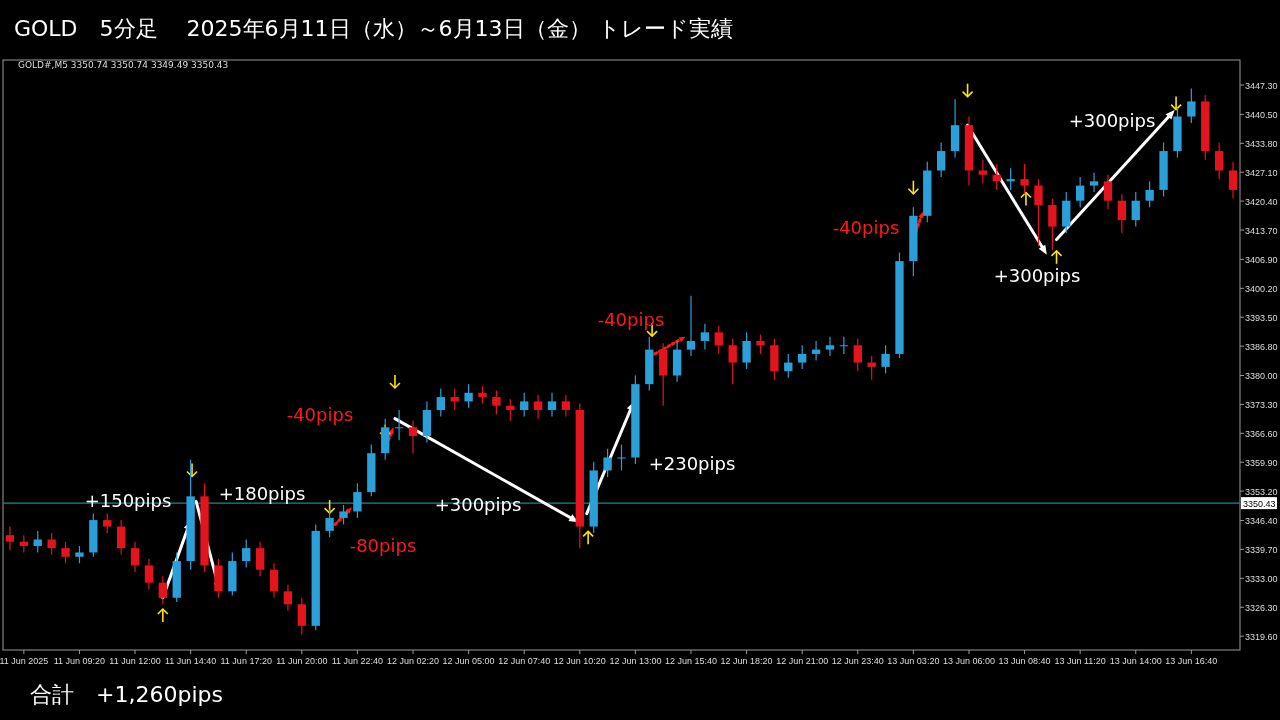  I want to click on y-tick-label: 3380.00, so click(1261, 376).